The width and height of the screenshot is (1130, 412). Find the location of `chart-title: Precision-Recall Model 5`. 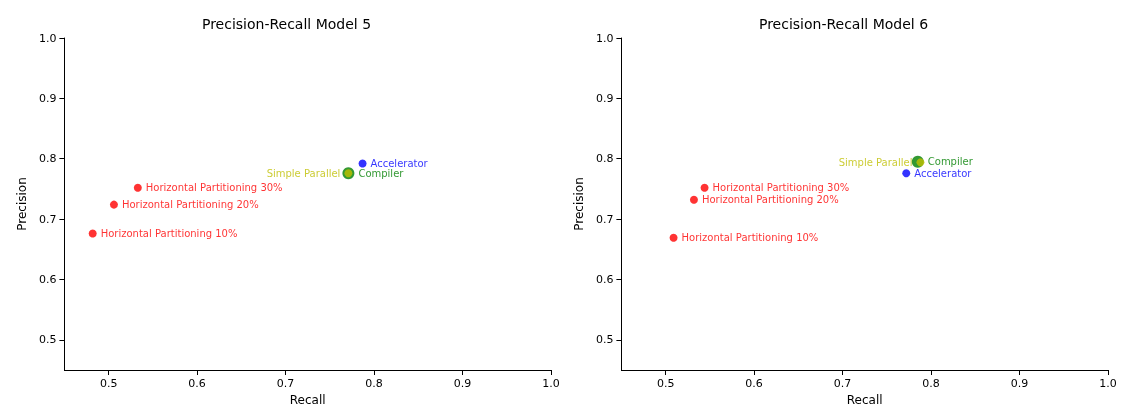

chart-title: Precision-Recall Model 5 is located at coordinates (286, 24).